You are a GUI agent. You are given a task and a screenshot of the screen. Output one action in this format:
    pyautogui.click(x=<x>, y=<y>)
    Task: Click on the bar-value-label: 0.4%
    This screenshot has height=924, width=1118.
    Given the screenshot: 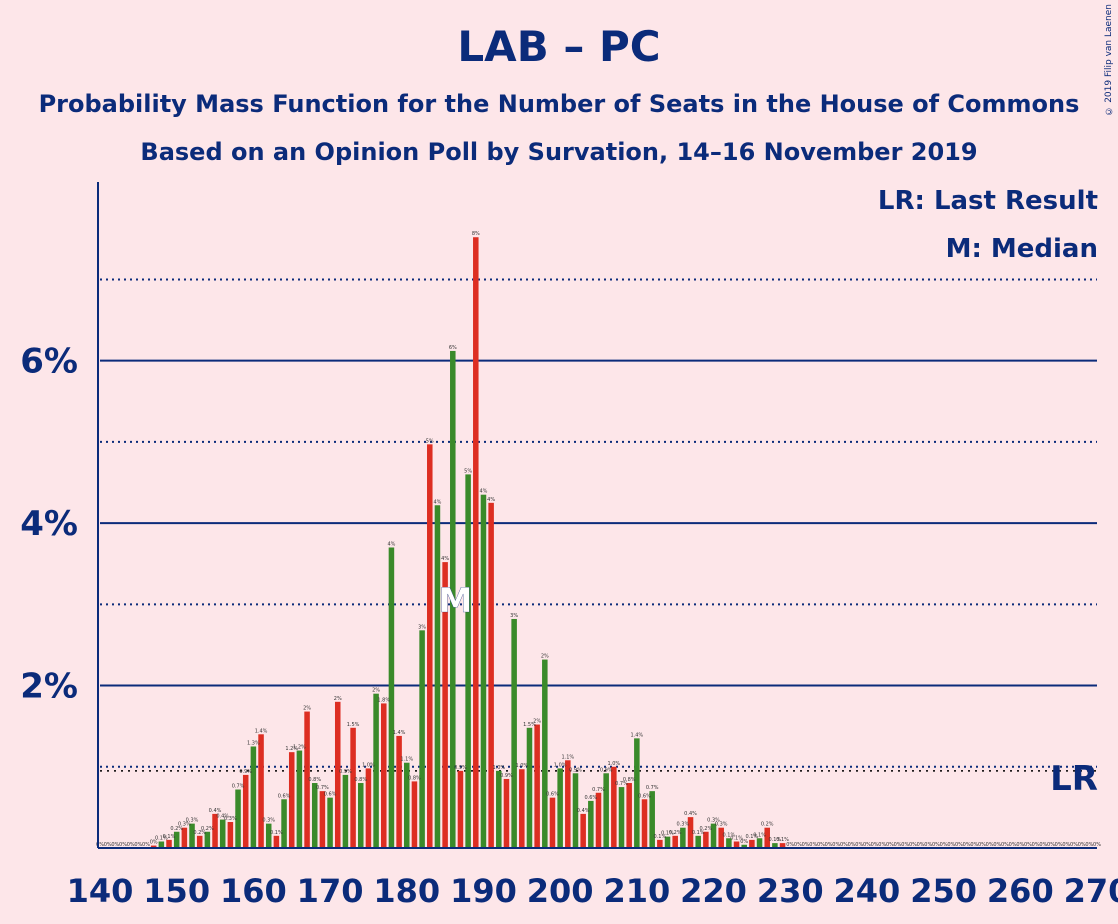 What is the action you would take?
    pyautogui.click(x=222, y=817)
    